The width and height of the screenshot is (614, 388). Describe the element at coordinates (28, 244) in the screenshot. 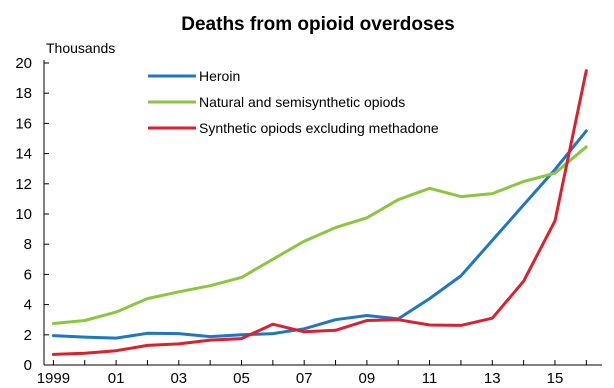

I see `y-tick-label: 8` at that location.